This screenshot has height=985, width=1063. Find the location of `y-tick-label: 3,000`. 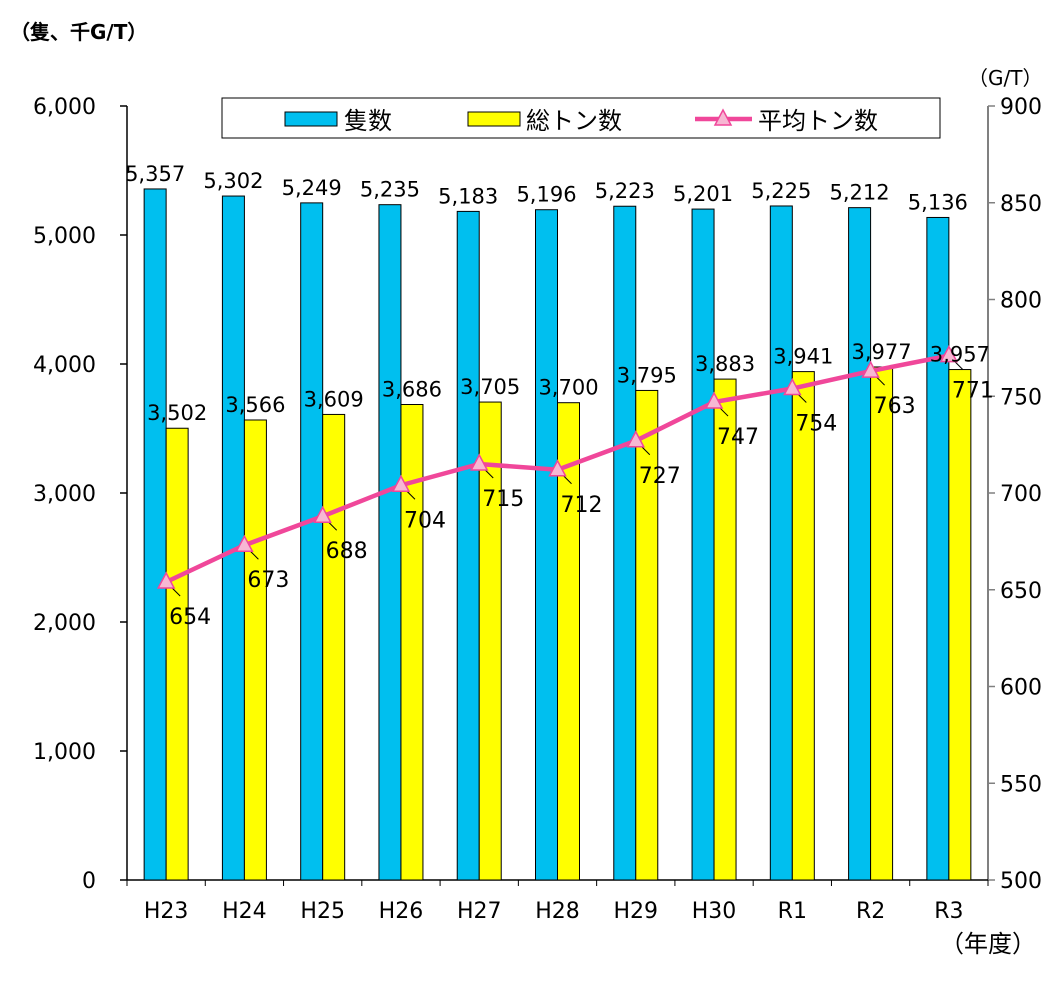

y-tick-label: 3,000 is located at coordinates (64, 494).